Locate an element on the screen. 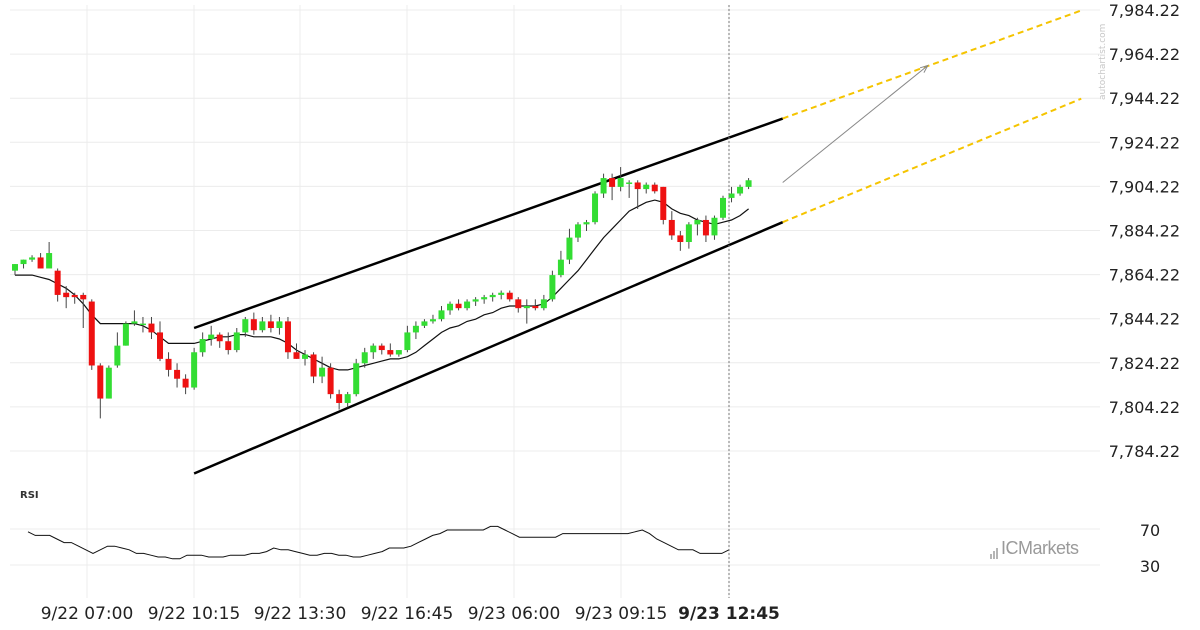  x-tick-label: 9/23 12:45 is located at coordinates (729, 614).